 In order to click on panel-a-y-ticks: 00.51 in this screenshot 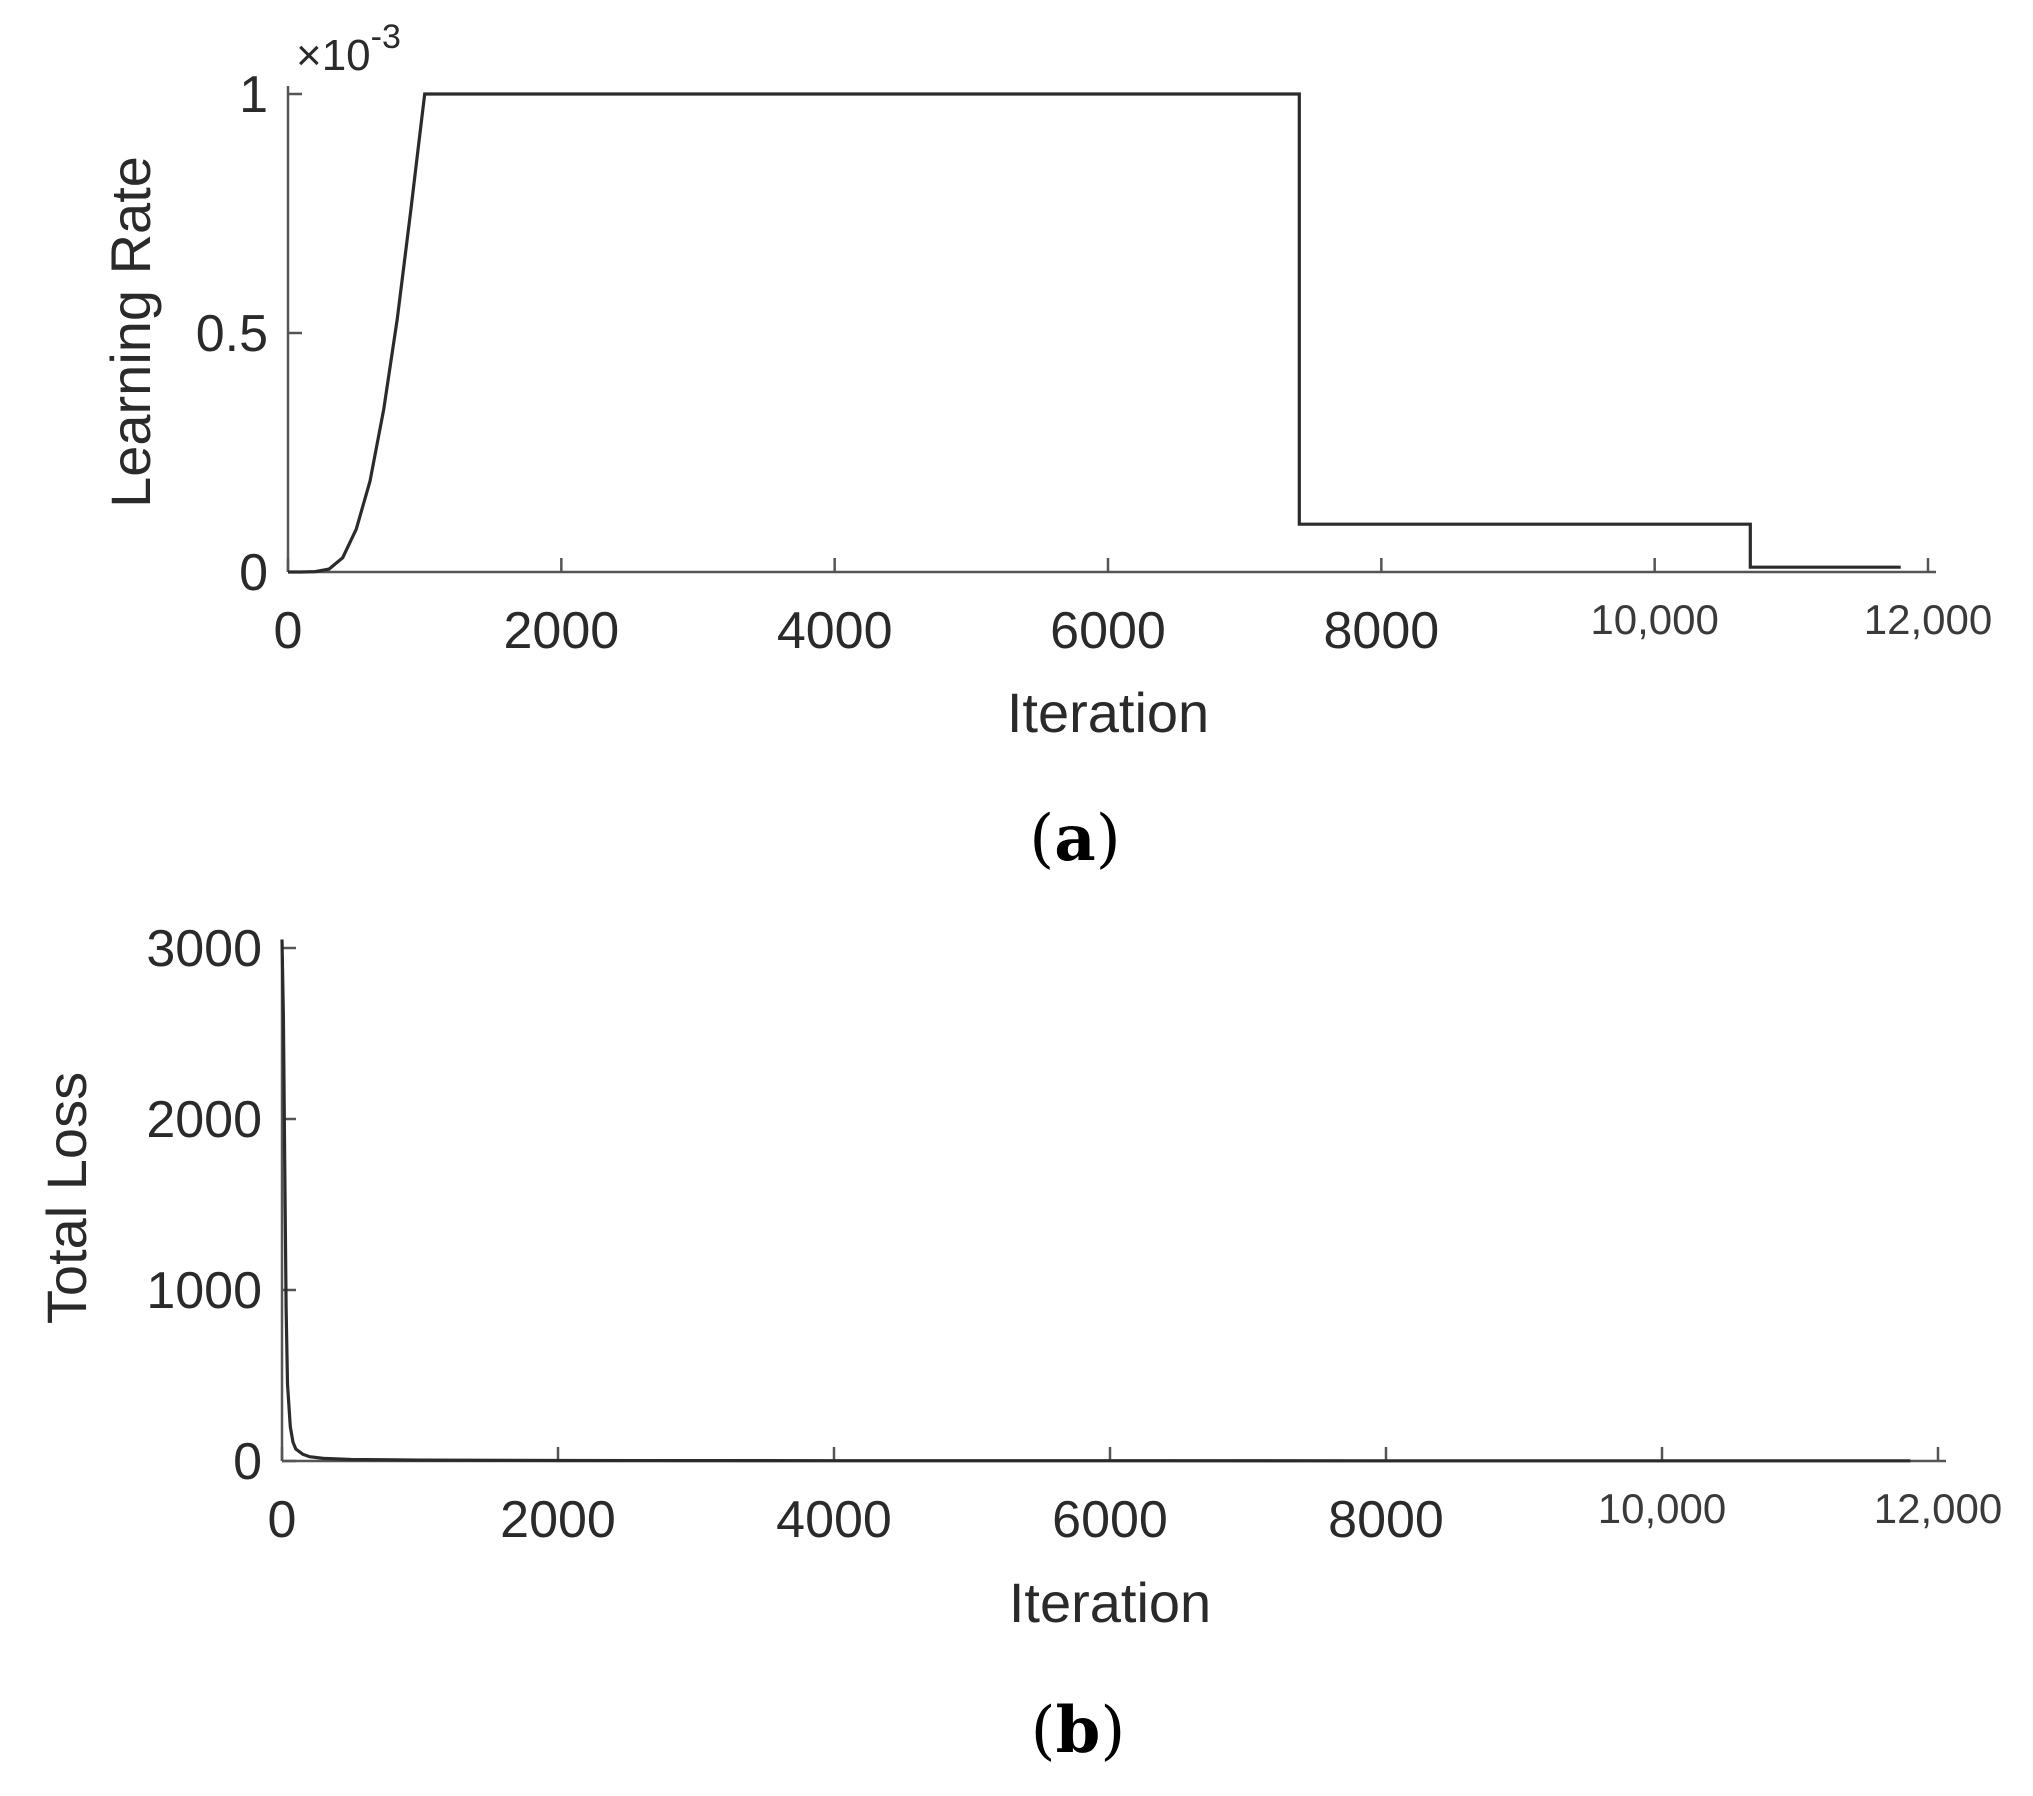, I will do `click(249, 334)`.